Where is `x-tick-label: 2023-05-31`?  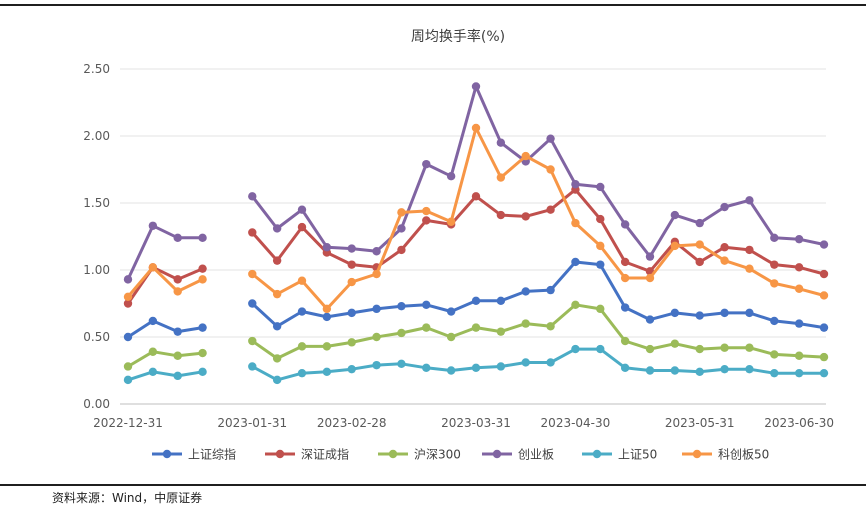
x-tick-label: 2023-05-31 is located at coordinates (700, 423).